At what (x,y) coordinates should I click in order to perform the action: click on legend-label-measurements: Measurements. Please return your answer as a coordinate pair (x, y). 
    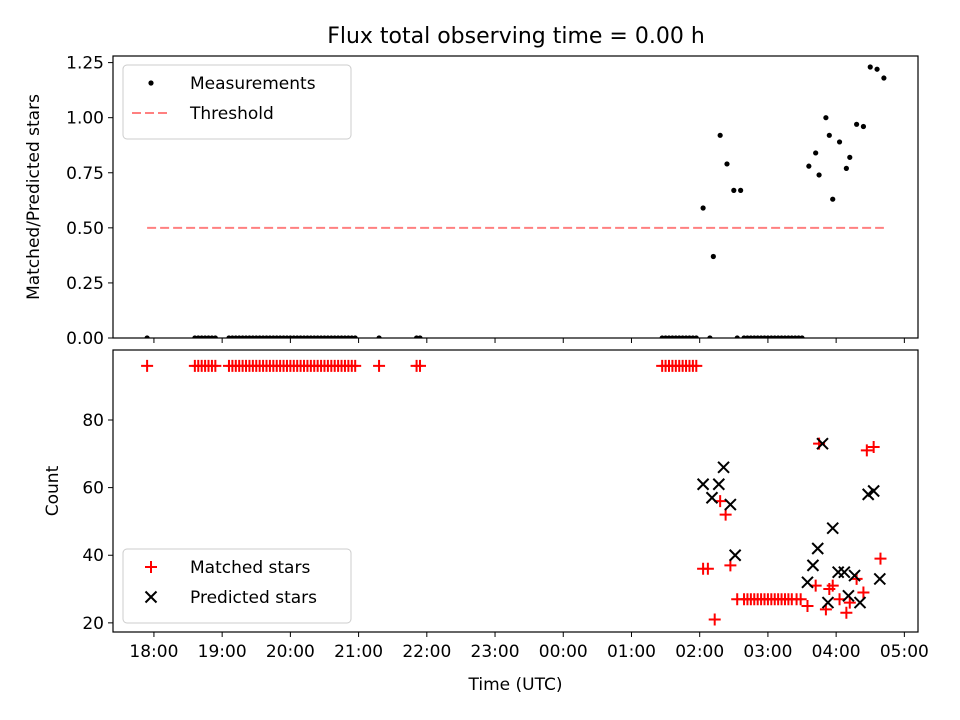
    Looking at the image, I should click on (253, 84).